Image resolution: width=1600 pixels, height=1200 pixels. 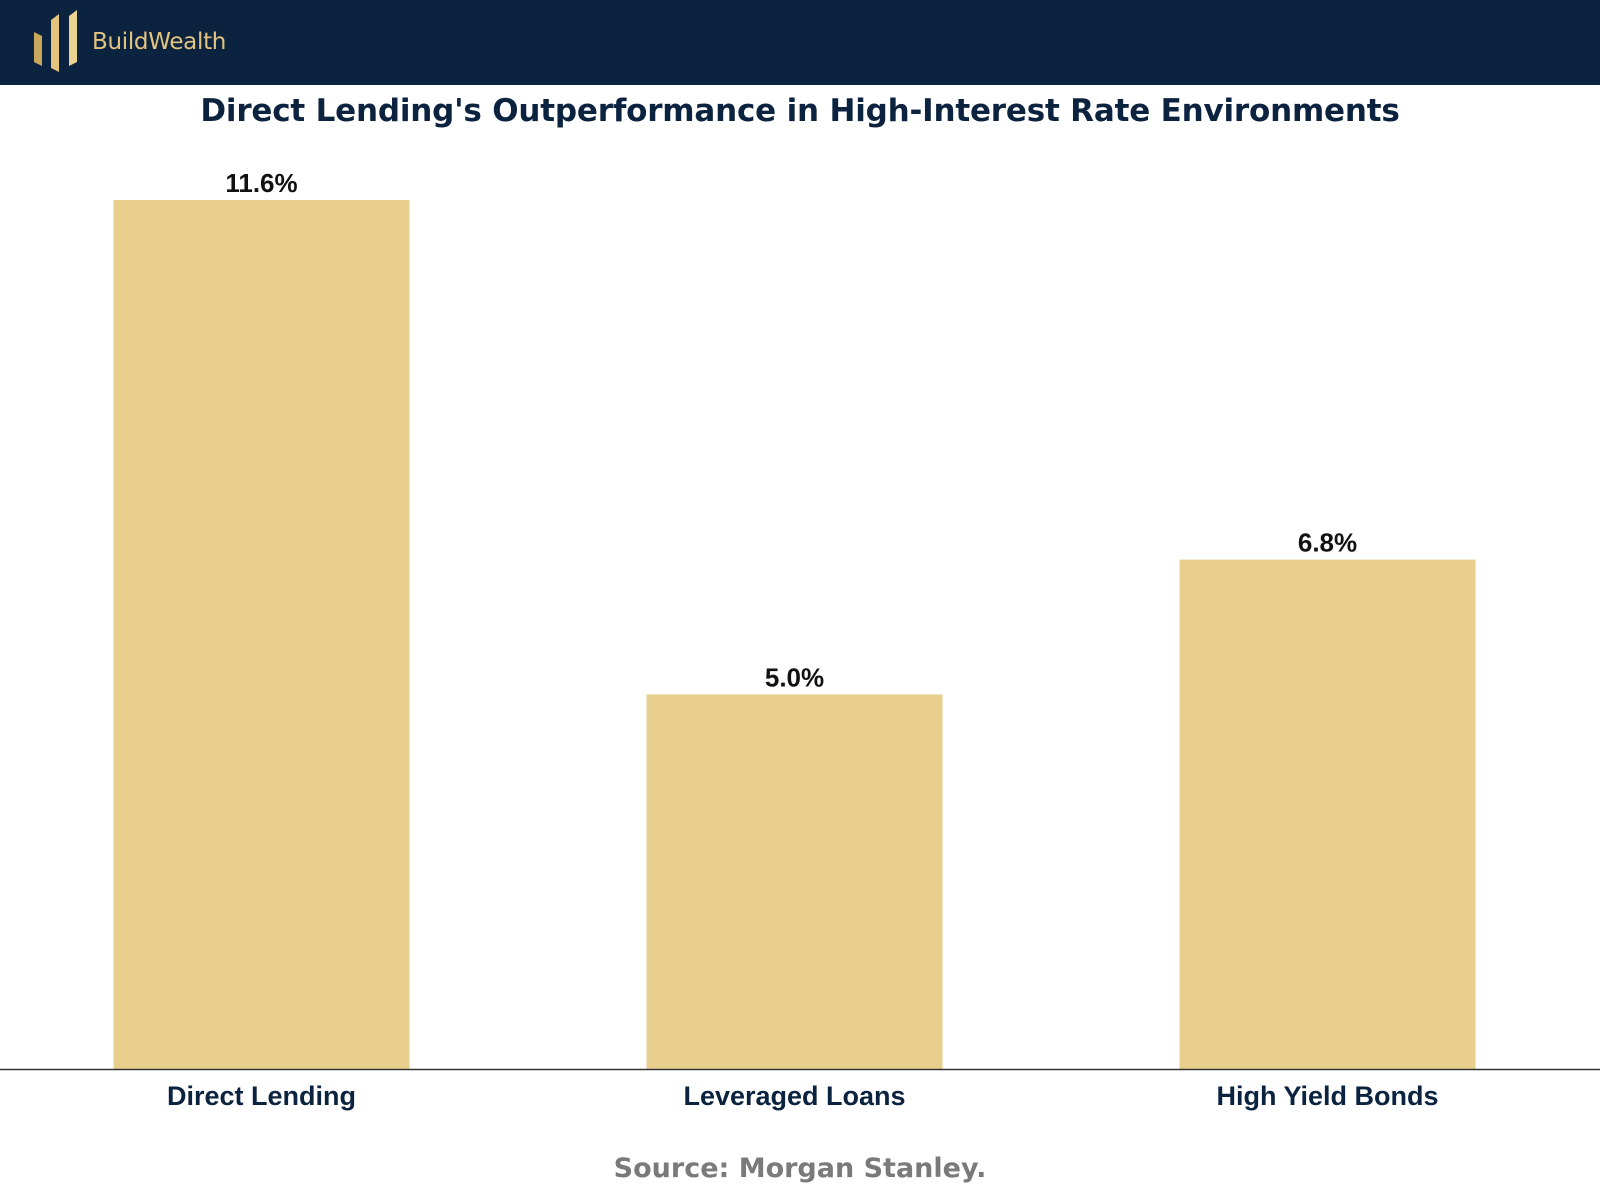 I want to click on source-note: Source: Morgan Stanley., so click(x=800, y=1168).